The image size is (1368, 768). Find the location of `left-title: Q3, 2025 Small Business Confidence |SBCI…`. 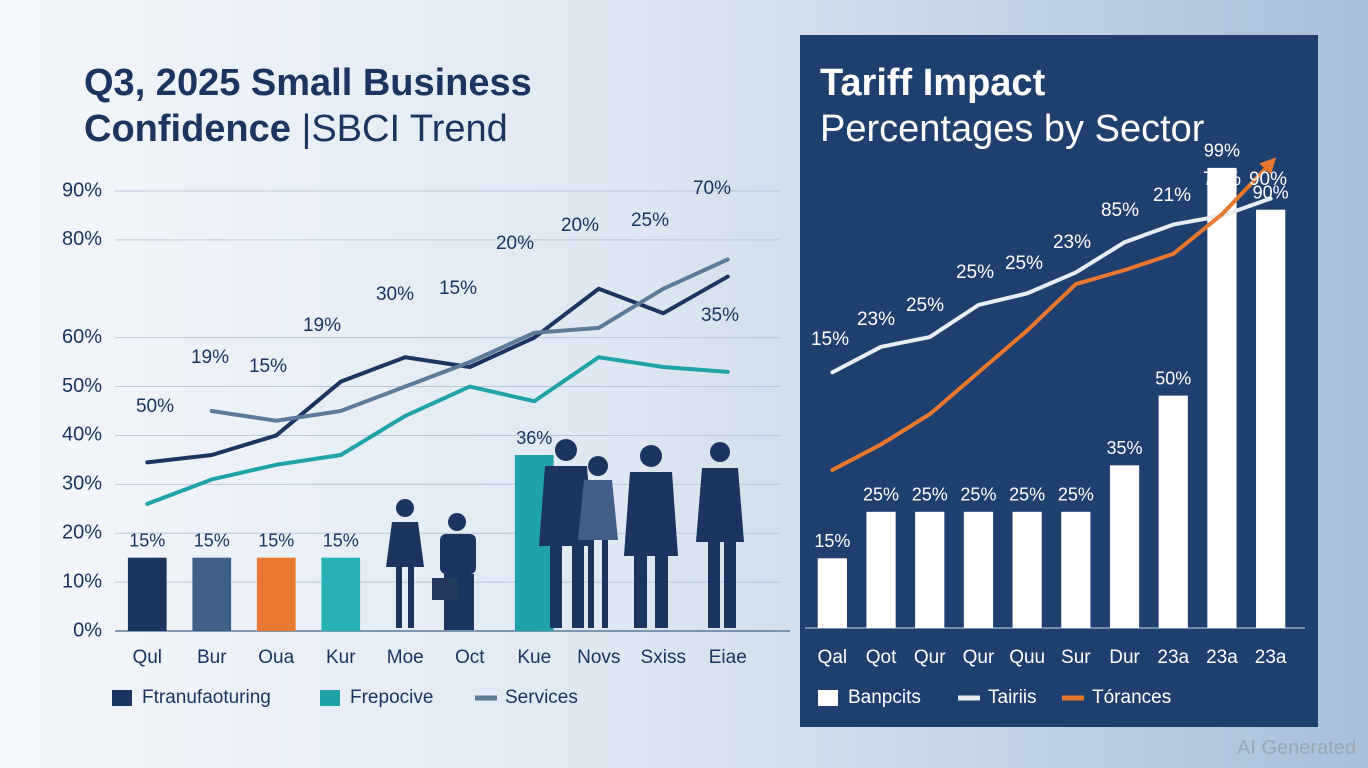

left-title: Q3, 2025 Small Business Confidence |SBCI… is located at coordinates (364, 106).